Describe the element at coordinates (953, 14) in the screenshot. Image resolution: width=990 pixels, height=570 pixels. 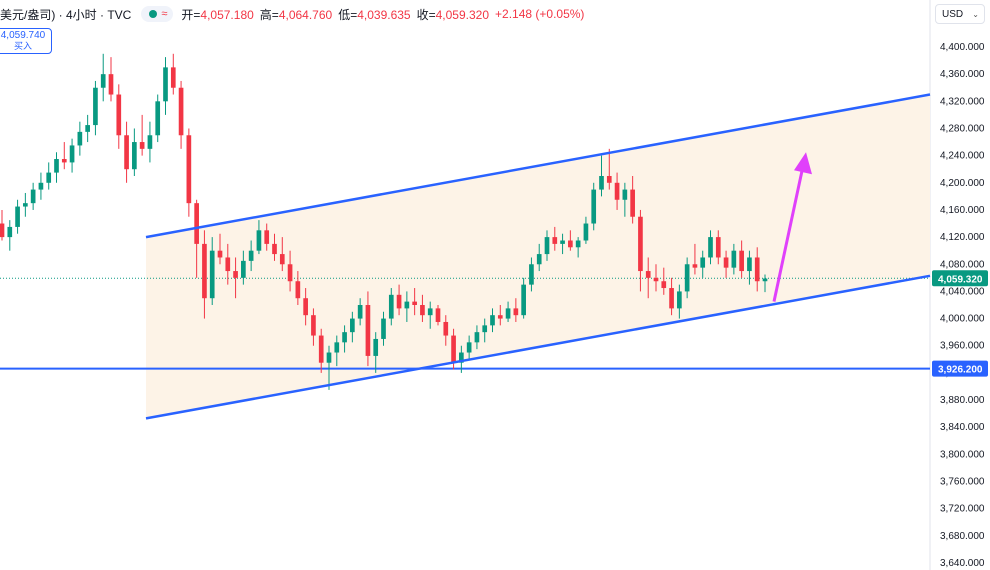
I see `currency-label: USD` at that location.